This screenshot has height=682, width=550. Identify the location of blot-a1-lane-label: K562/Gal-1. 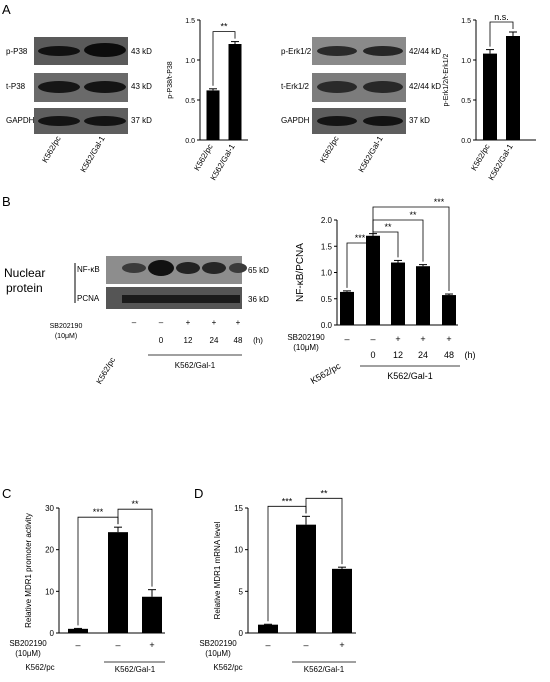
(93, 154).